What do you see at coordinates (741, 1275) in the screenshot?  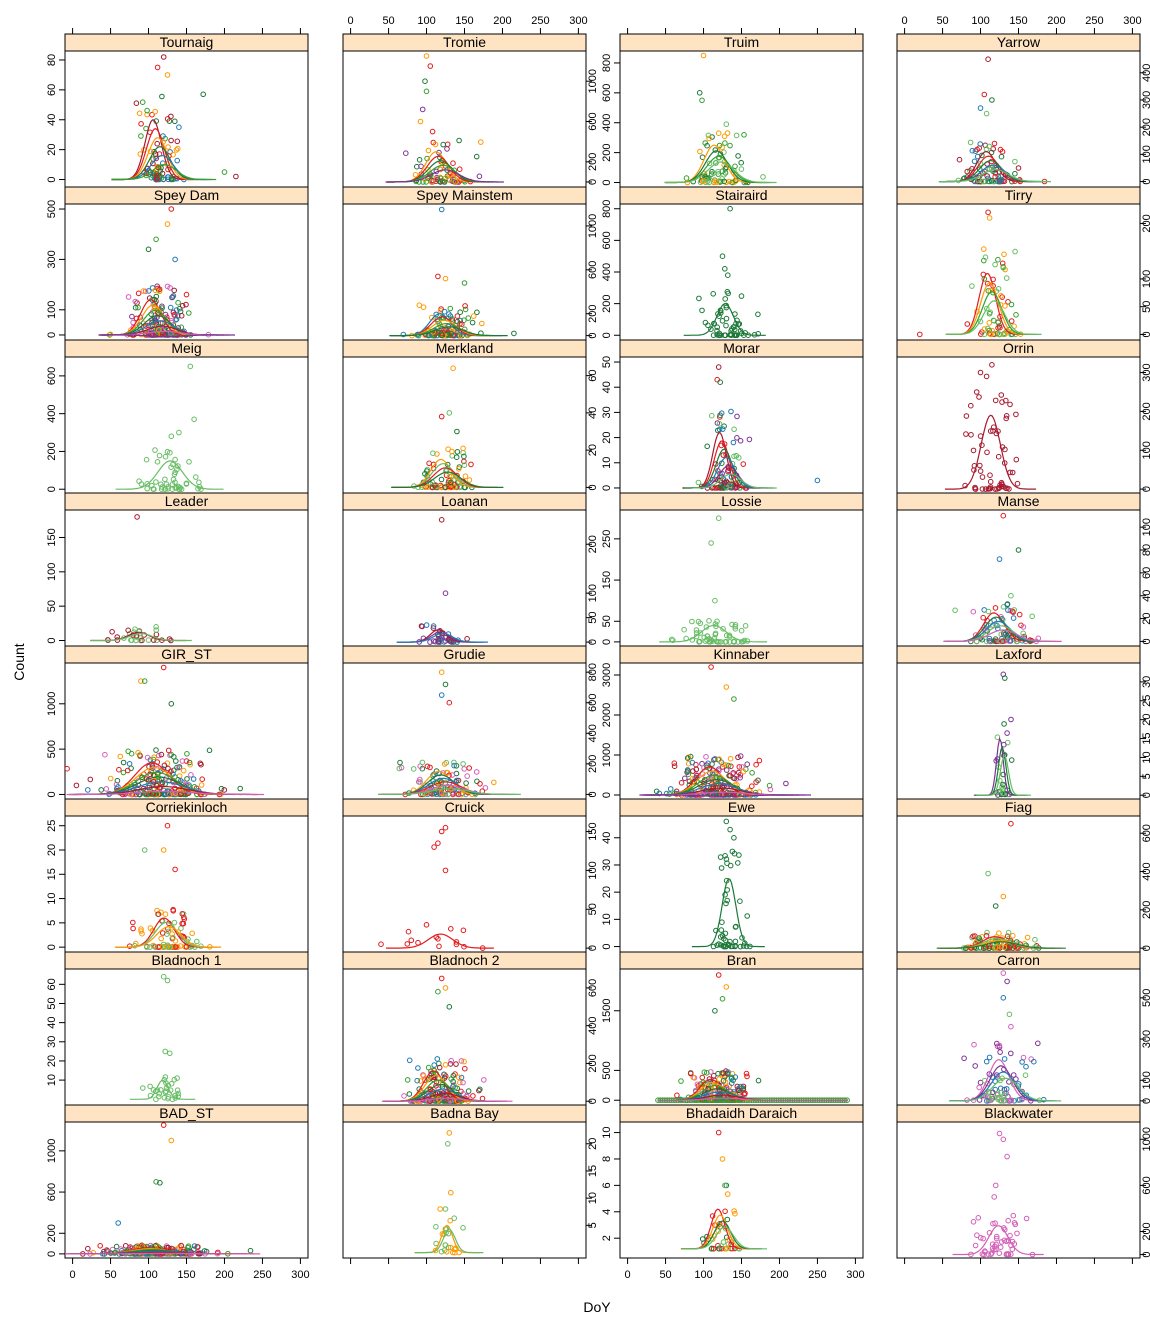 I see `x-tick-label: 150` at bounding box center [741, 1275].